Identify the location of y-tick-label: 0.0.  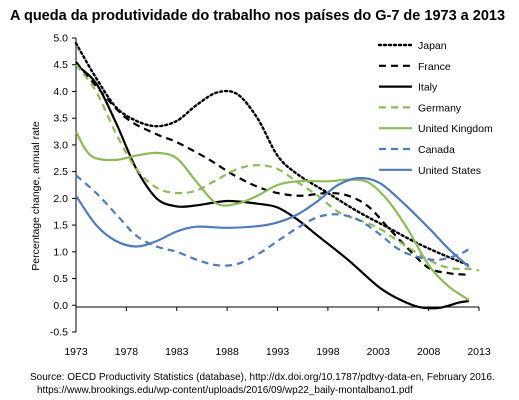
(60, 306).